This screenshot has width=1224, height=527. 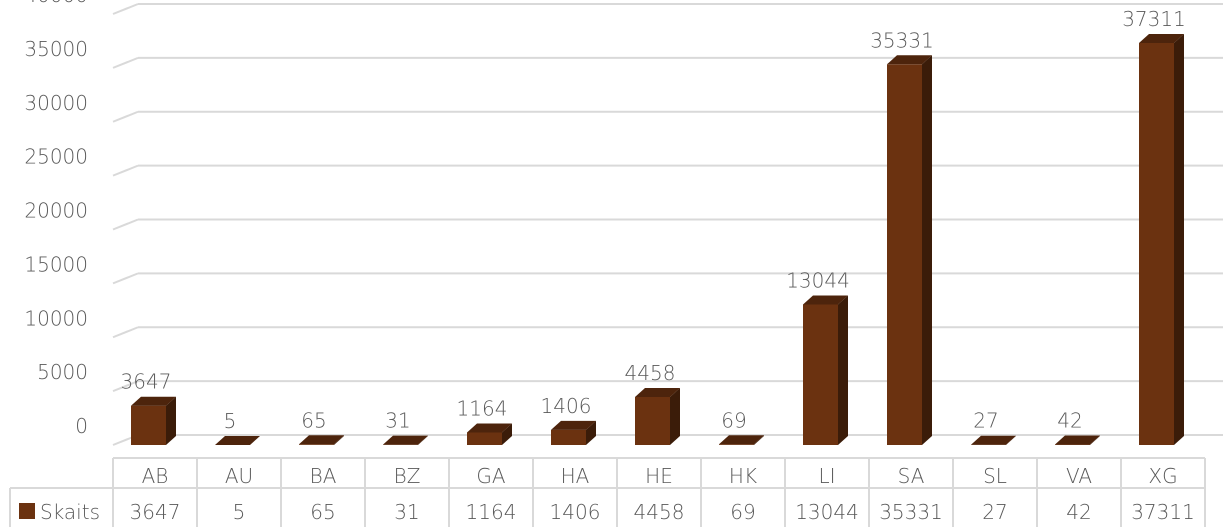 I want to click on data-label: 69, so click(x=733, y=420).